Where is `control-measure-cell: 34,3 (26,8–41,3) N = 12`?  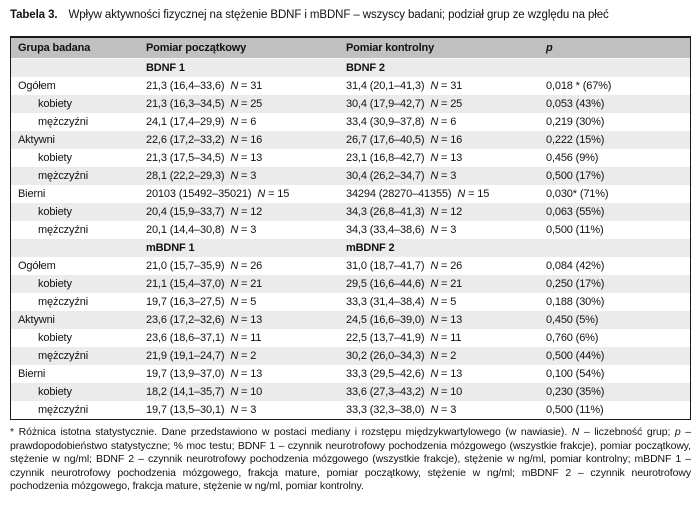 control-measure-cell: 34,3 (26,8–41,3) N = 12 is located at coordinates (444, 212).